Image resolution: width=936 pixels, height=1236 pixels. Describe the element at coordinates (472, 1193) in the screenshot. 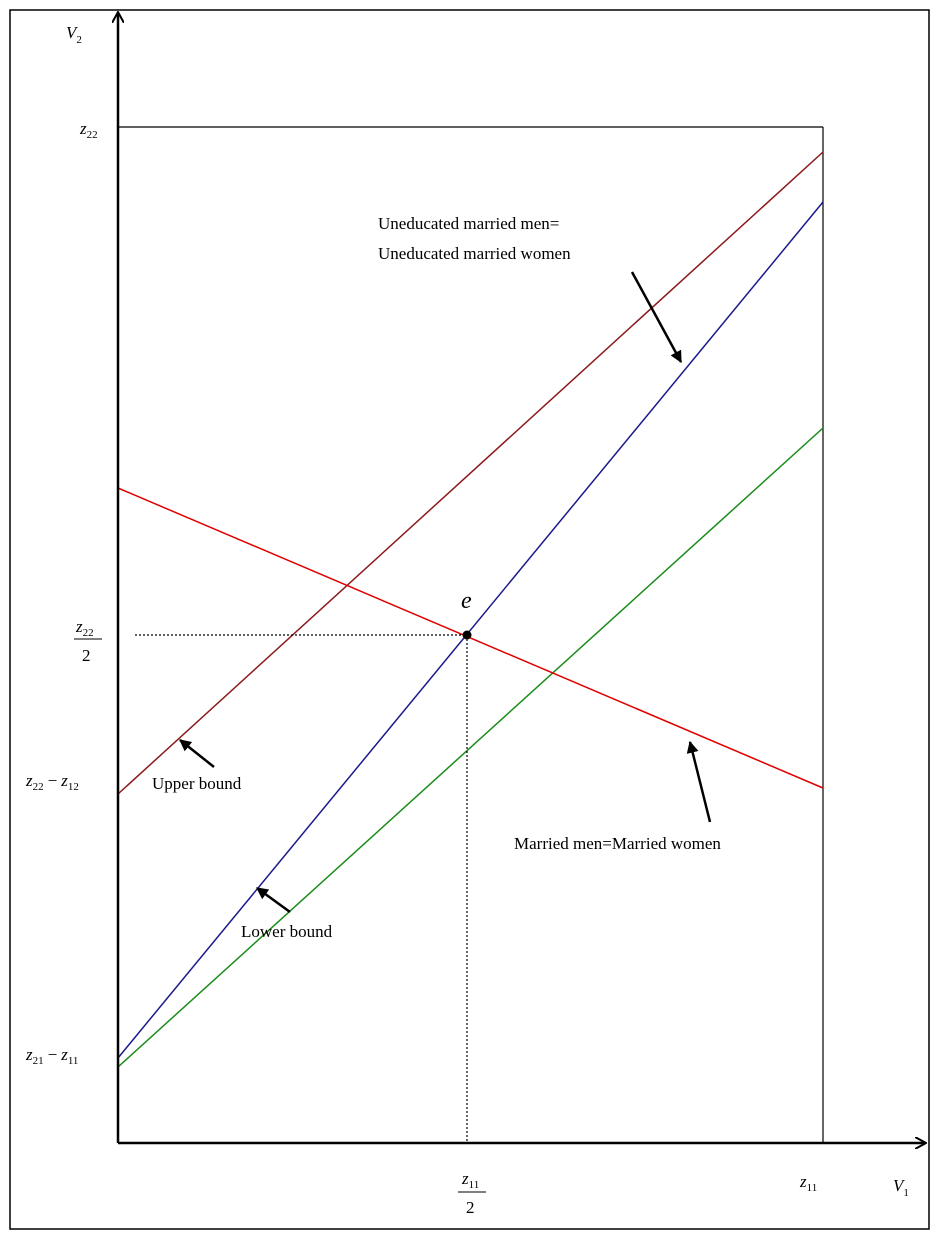

I see `x-tick-half-z11: z11 2` at that location.